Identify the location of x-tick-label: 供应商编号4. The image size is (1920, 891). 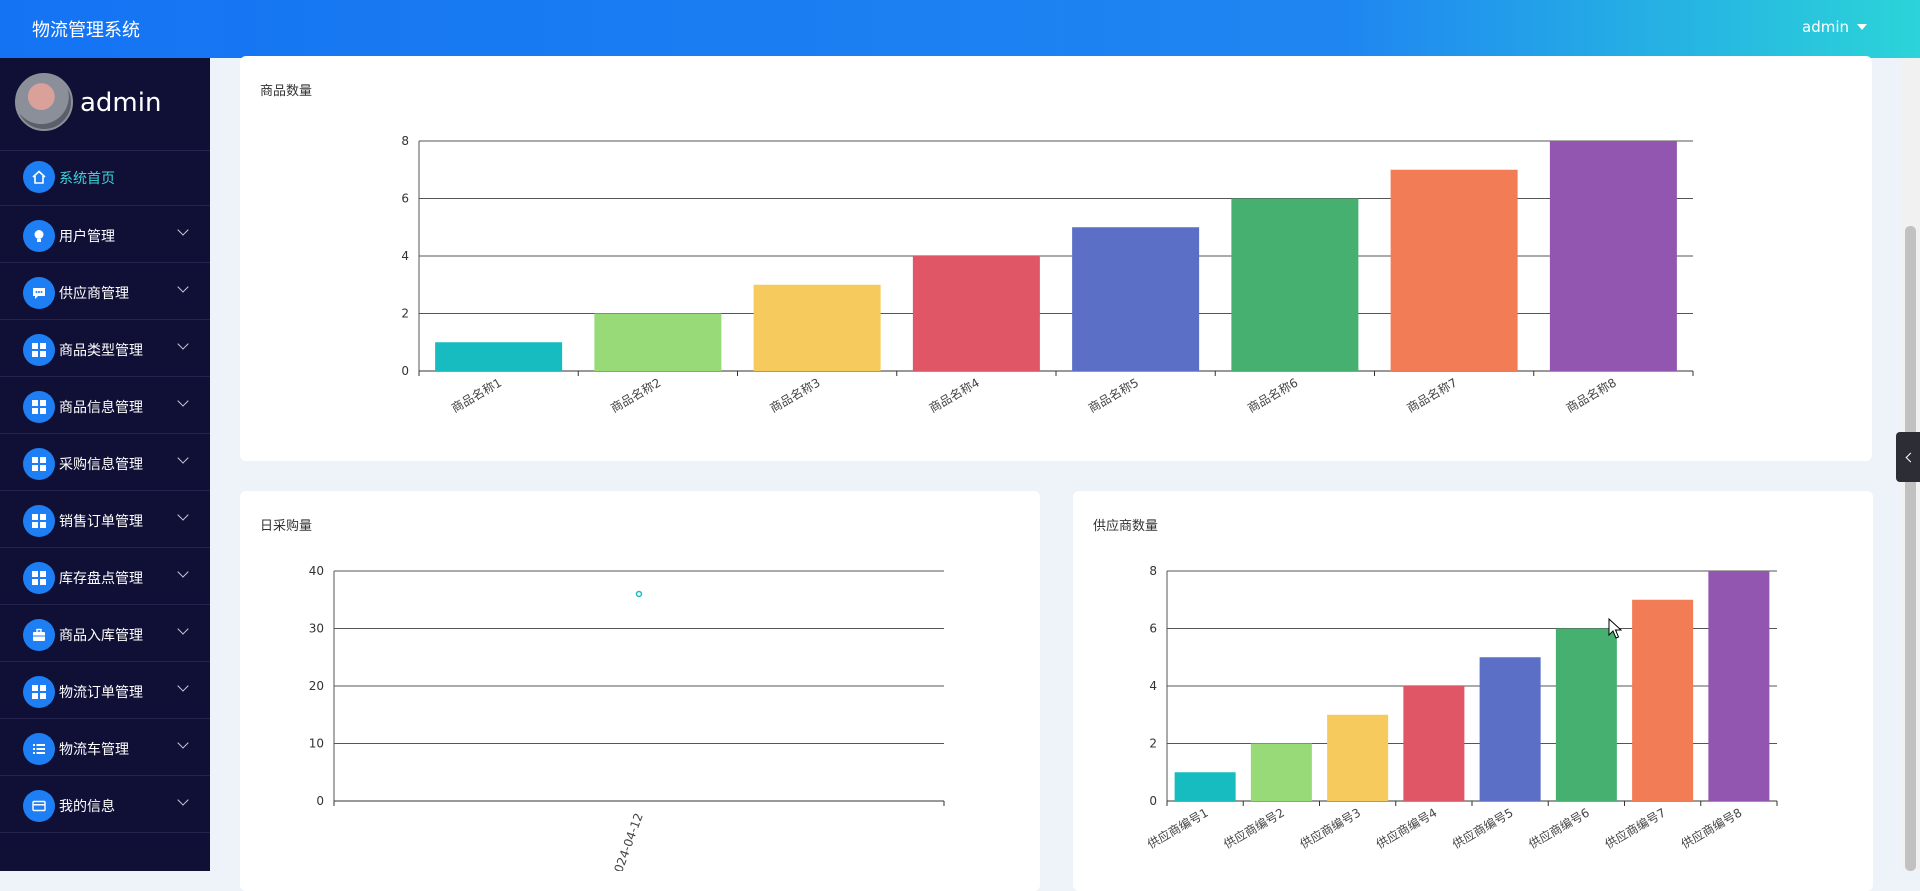
(1406, 828).